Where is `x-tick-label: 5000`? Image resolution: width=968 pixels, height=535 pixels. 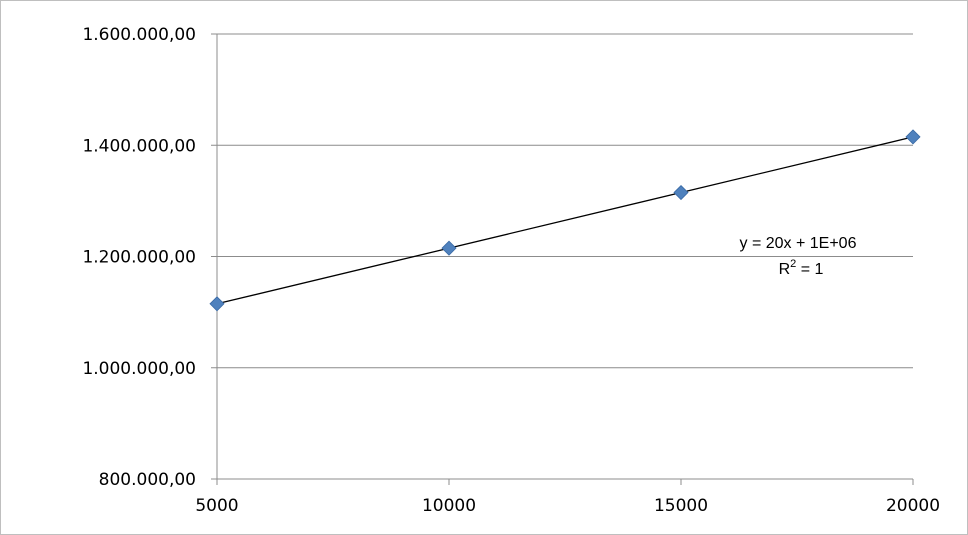 x-tick-label: 5000 is located at coordinates (216, 506).